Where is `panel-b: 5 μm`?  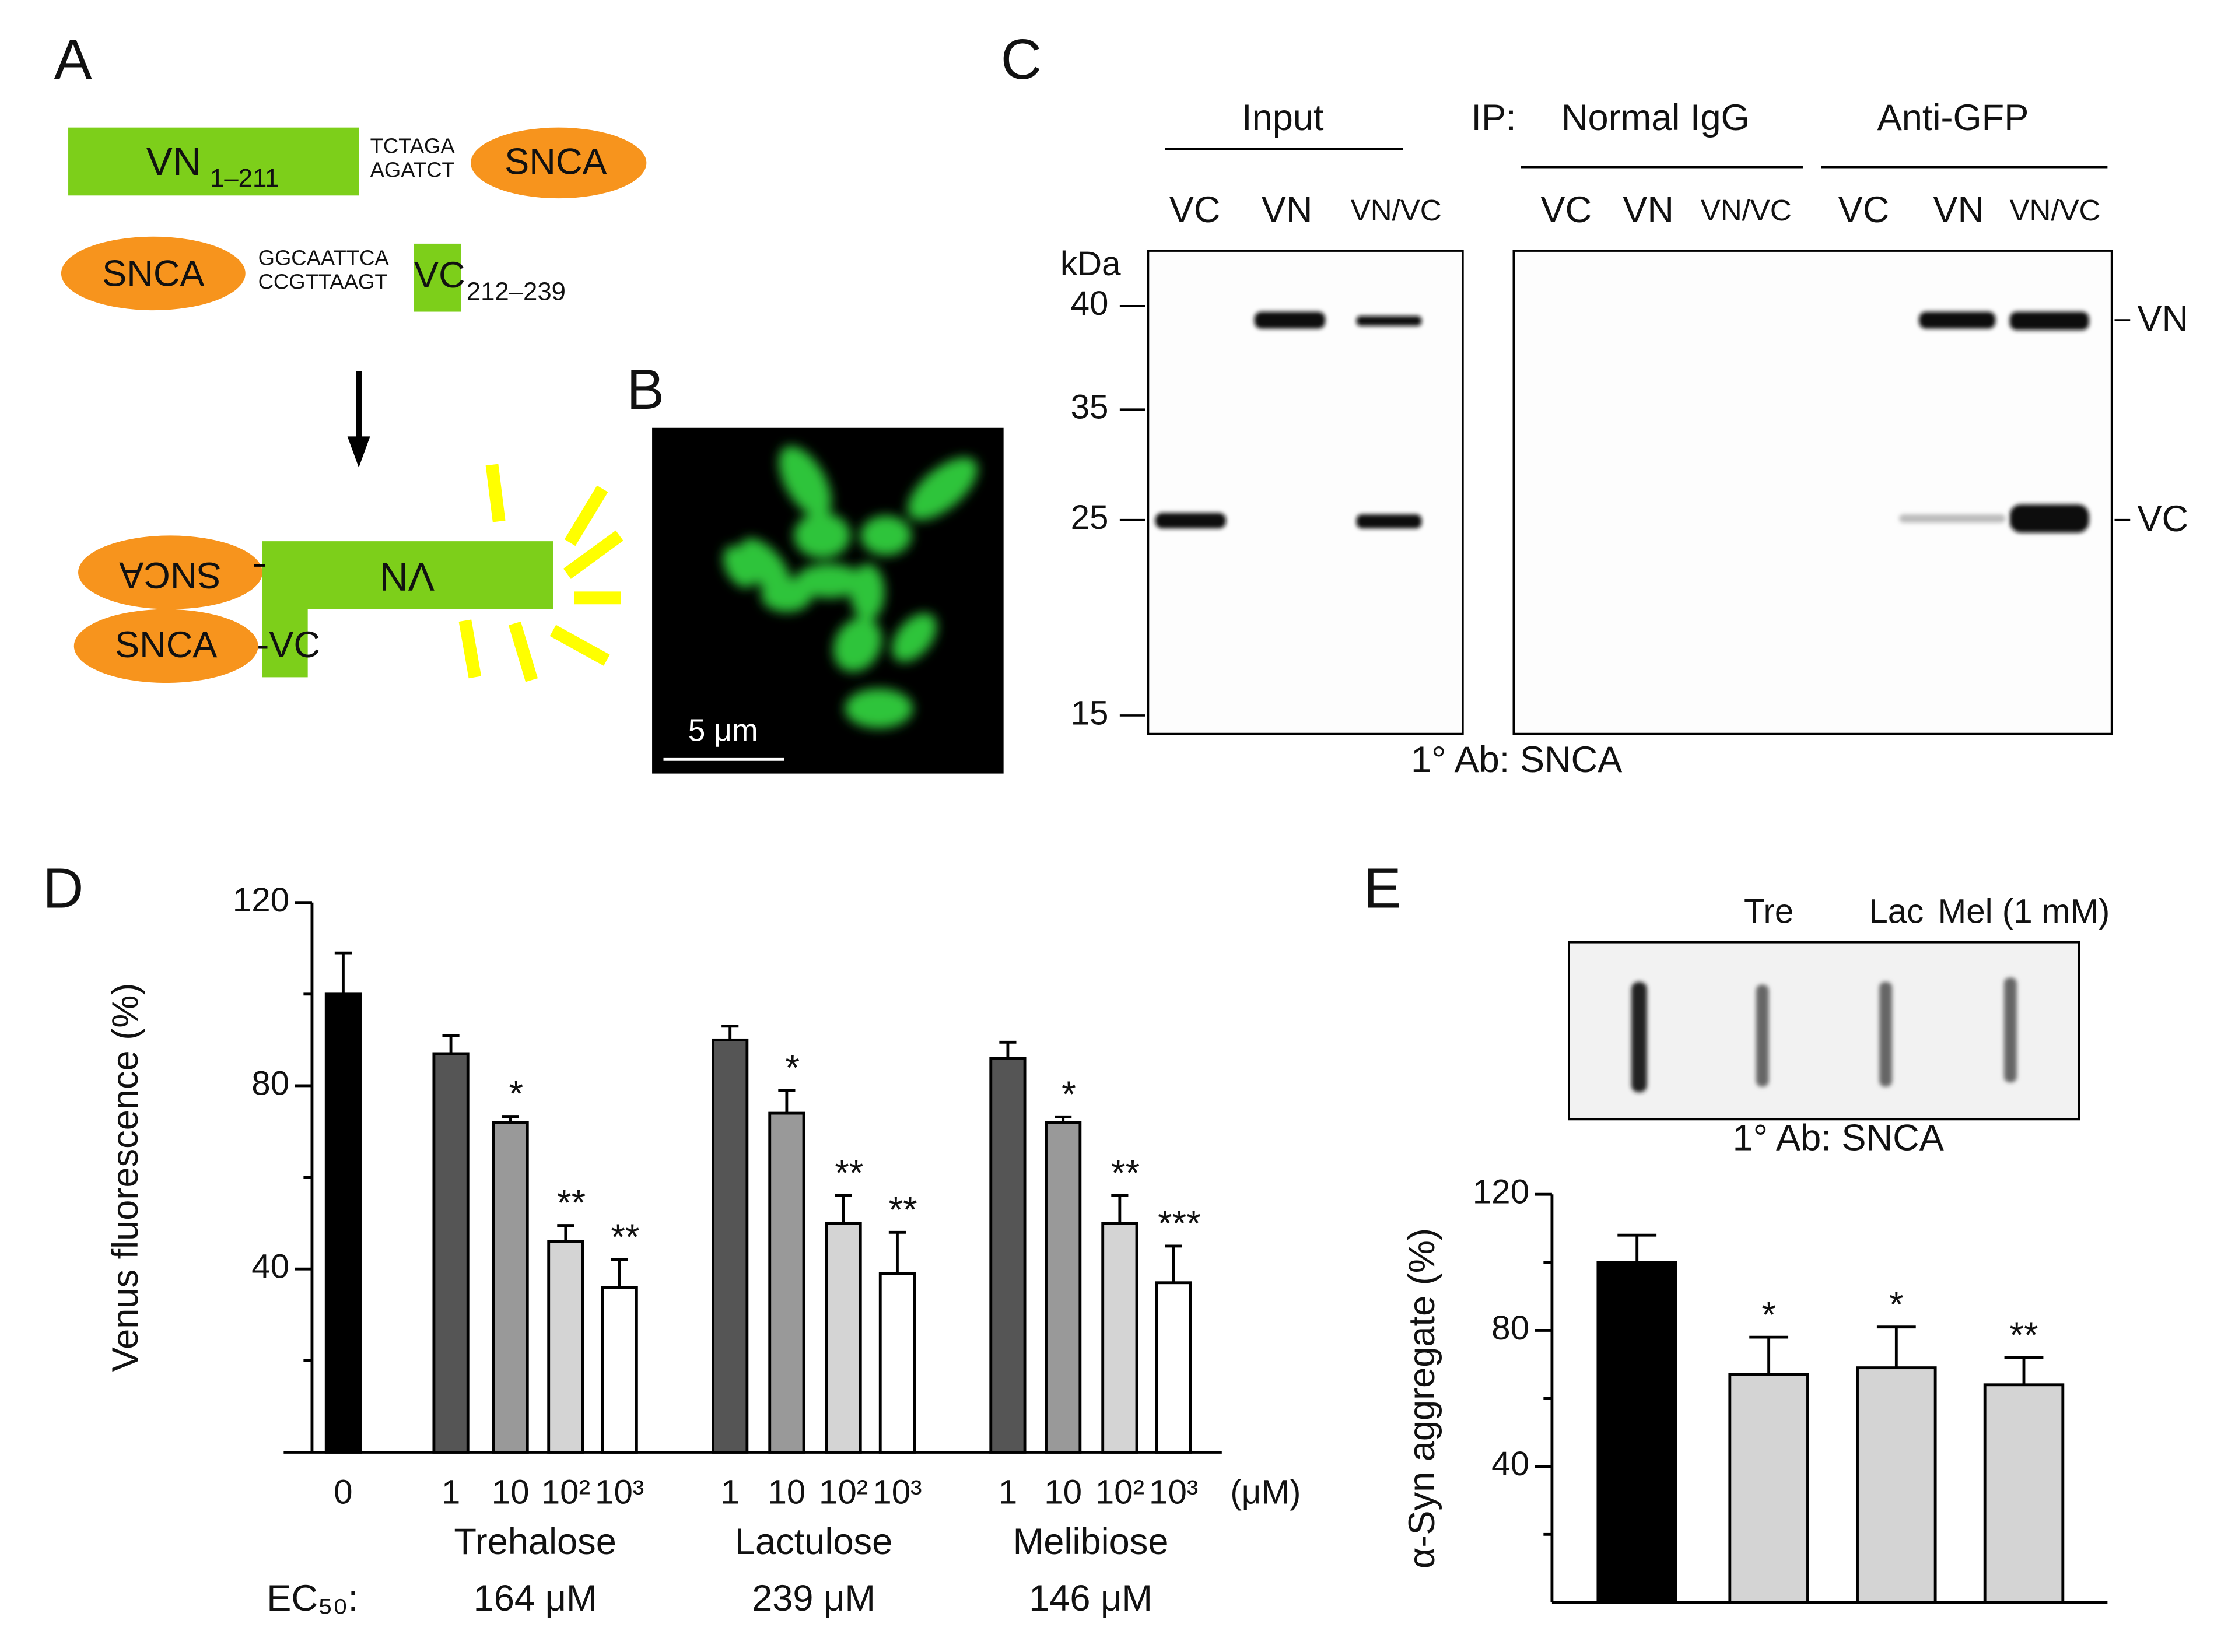
panel-b: 5 μm is located at coordinates (828, 600).